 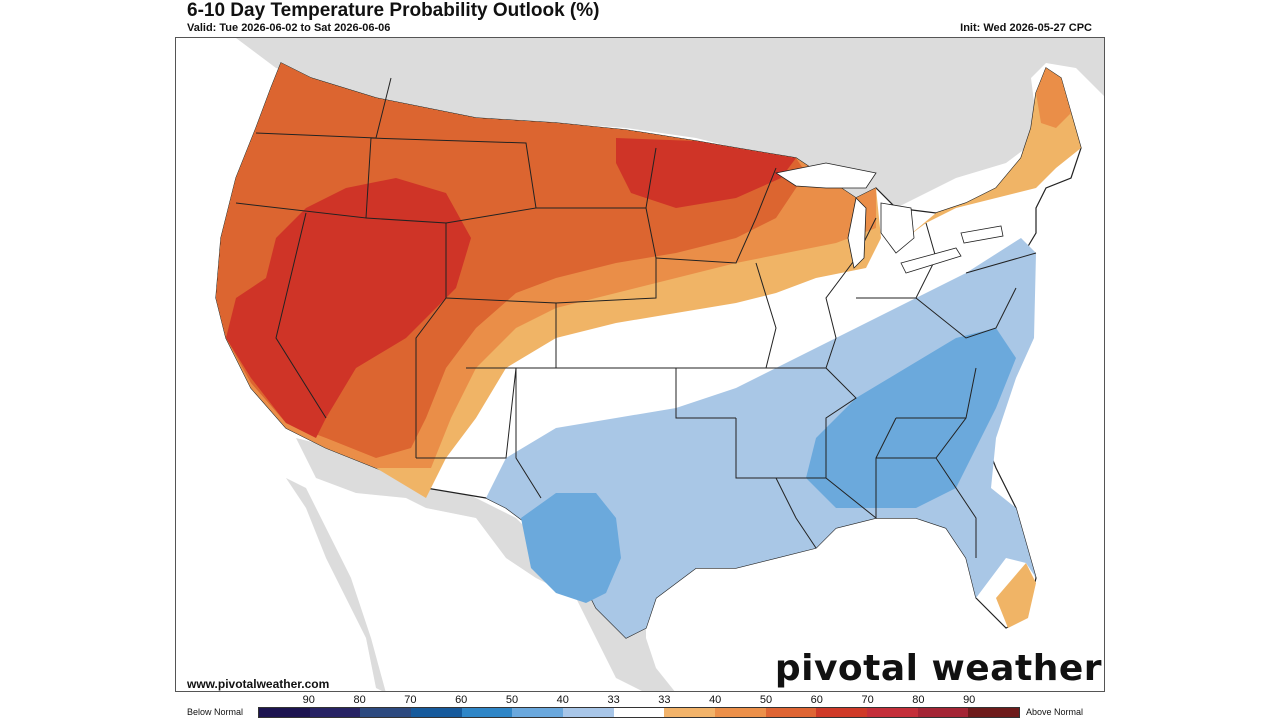 I want to click on legend-above-label: Above Normal, so click(x=1055, y=712).